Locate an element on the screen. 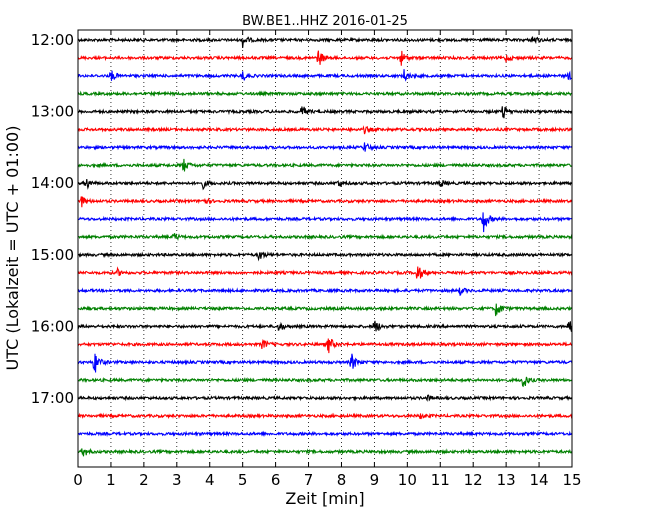  x-tick-label: 3 is located at coordinates (177, 480).